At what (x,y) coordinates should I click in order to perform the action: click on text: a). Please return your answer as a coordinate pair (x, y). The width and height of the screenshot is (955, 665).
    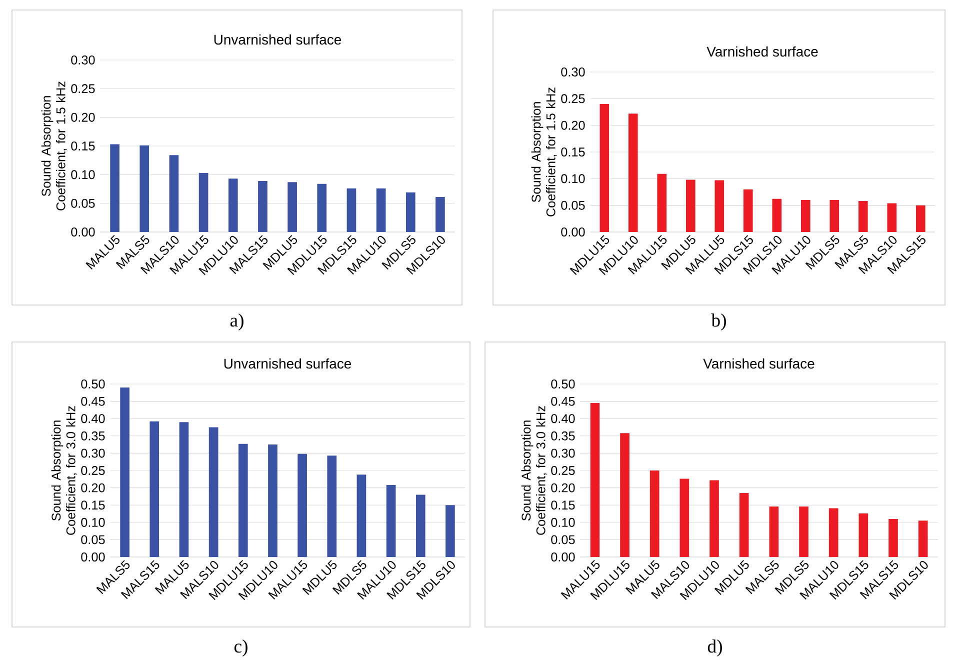
    Looking at the image, I should click on (237, 322).